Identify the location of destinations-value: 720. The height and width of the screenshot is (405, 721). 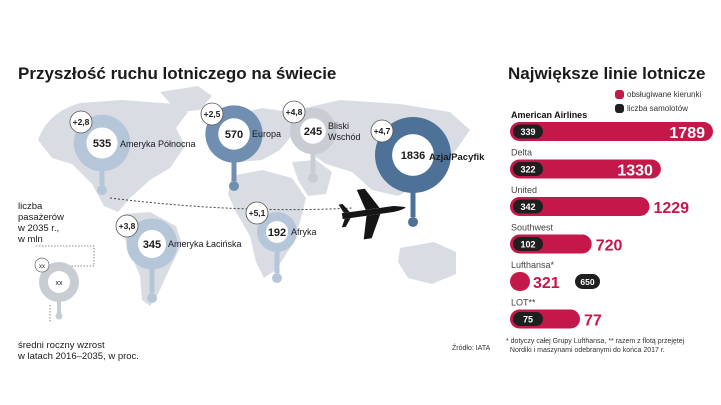
(609, 246).